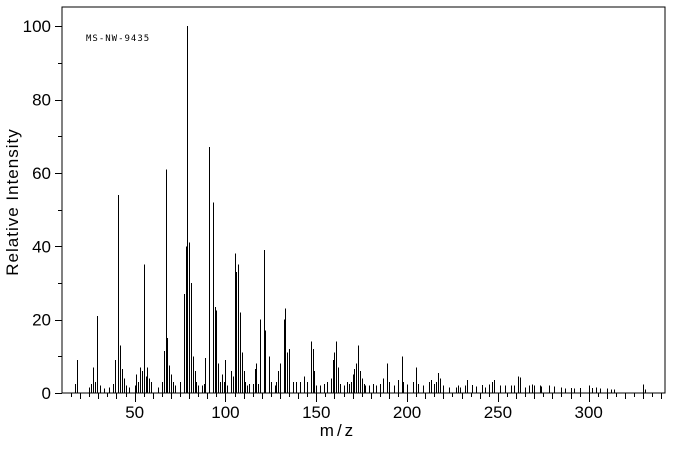  What do you see at coordinates (12, 202) in the screenshot?
I see `y-axis-title: Relative Intensity` at bounding box center [12, 202].